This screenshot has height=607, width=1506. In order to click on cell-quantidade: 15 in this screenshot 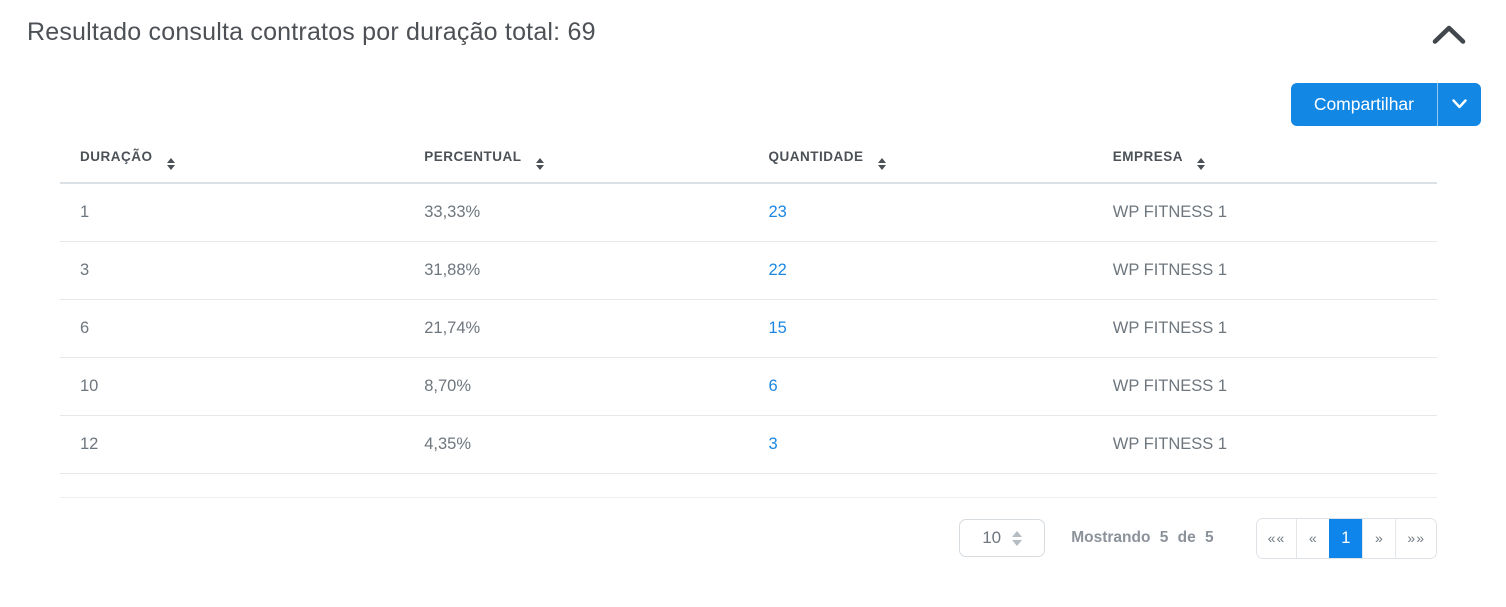, I will do `click(920, 328)`.